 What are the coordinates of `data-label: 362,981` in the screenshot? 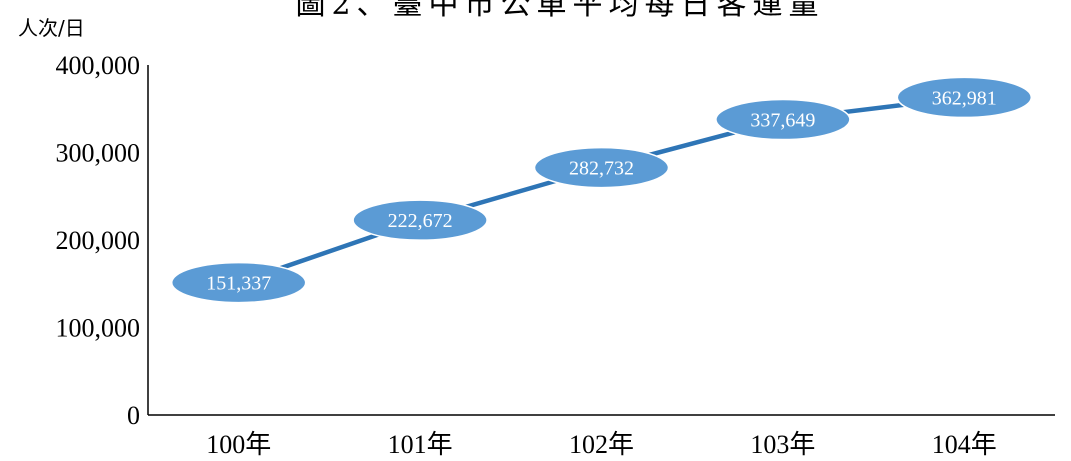 It's located at (964, 98).